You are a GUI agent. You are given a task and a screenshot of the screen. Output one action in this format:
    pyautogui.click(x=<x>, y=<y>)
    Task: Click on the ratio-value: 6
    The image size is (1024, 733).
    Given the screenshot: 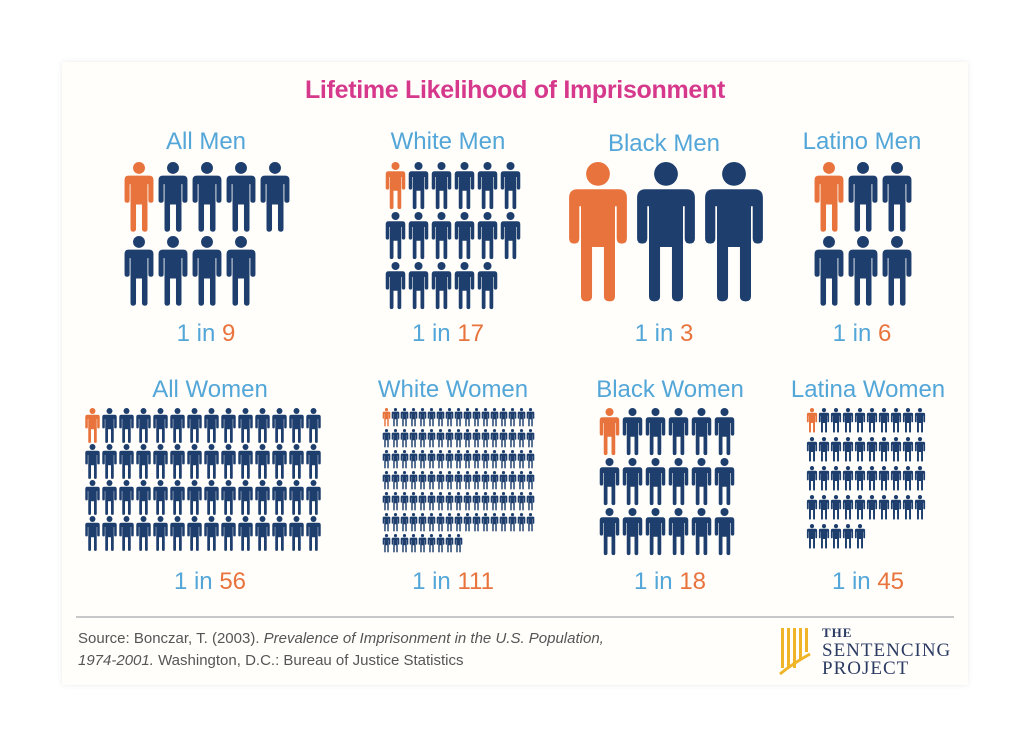 What is the action you would take?
    pyautogui.click(x=885, y=333)
    